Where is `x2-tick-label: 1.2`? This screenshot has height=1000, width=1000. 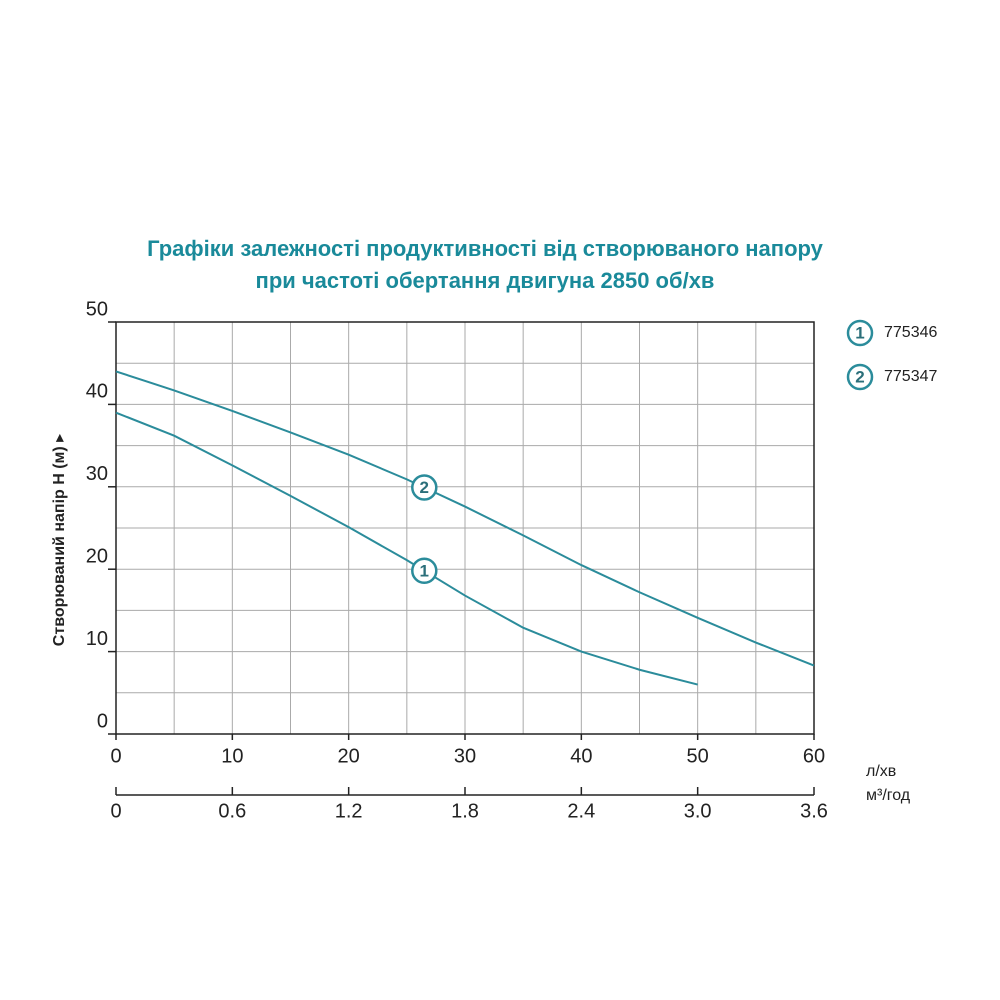
x2-tick-label: 1.2 is located at coordinates (349, 811).